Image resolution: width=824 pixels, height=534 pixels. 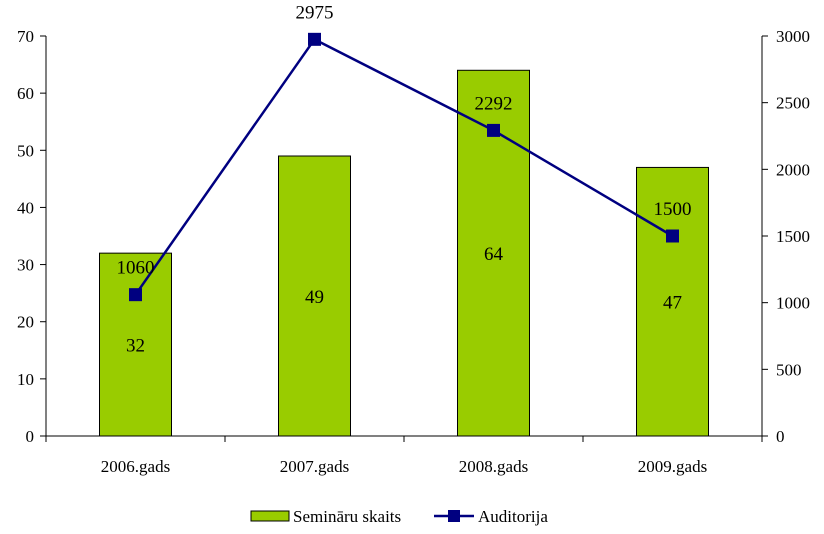 I want to click on line-value-label: 2975, so click(x=315, y=12).